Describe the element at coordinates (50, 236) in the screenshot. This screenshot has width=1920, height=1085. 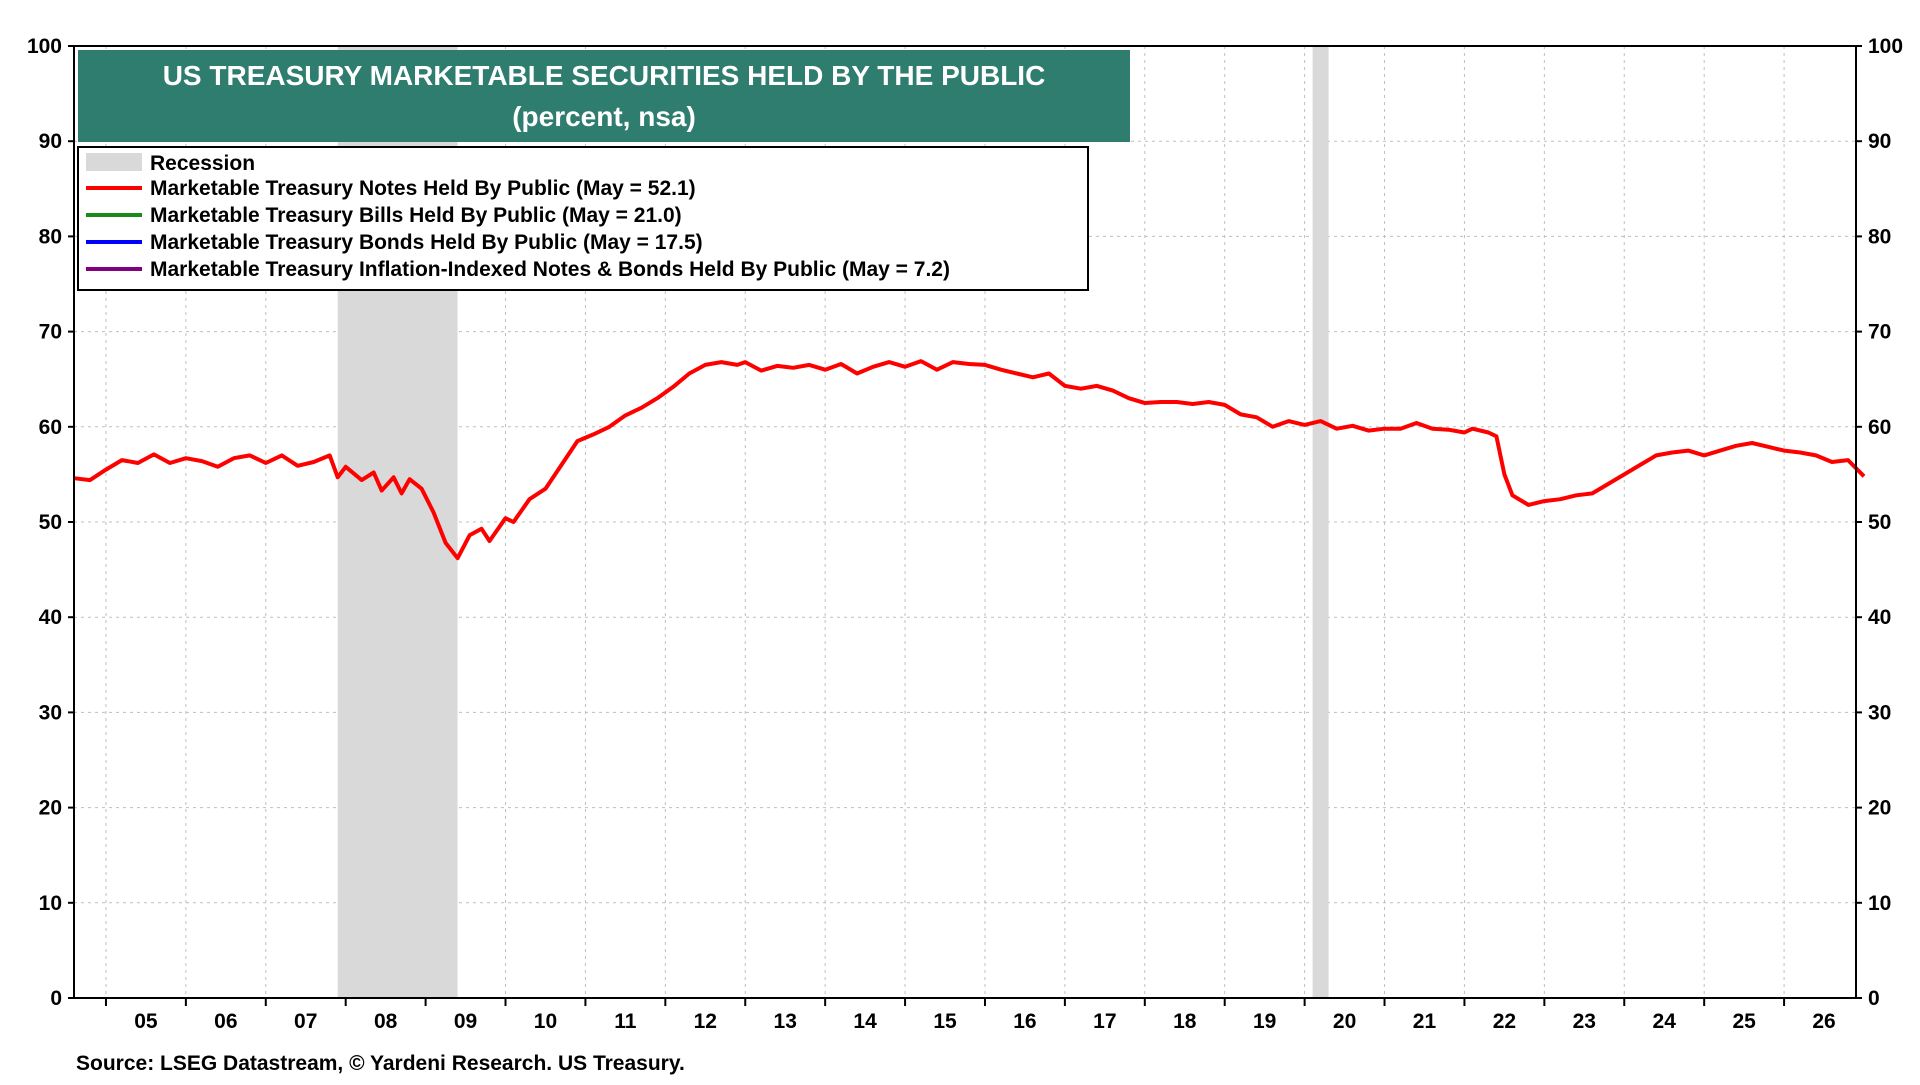
I see `y-tick-label-left: 80` at that location.